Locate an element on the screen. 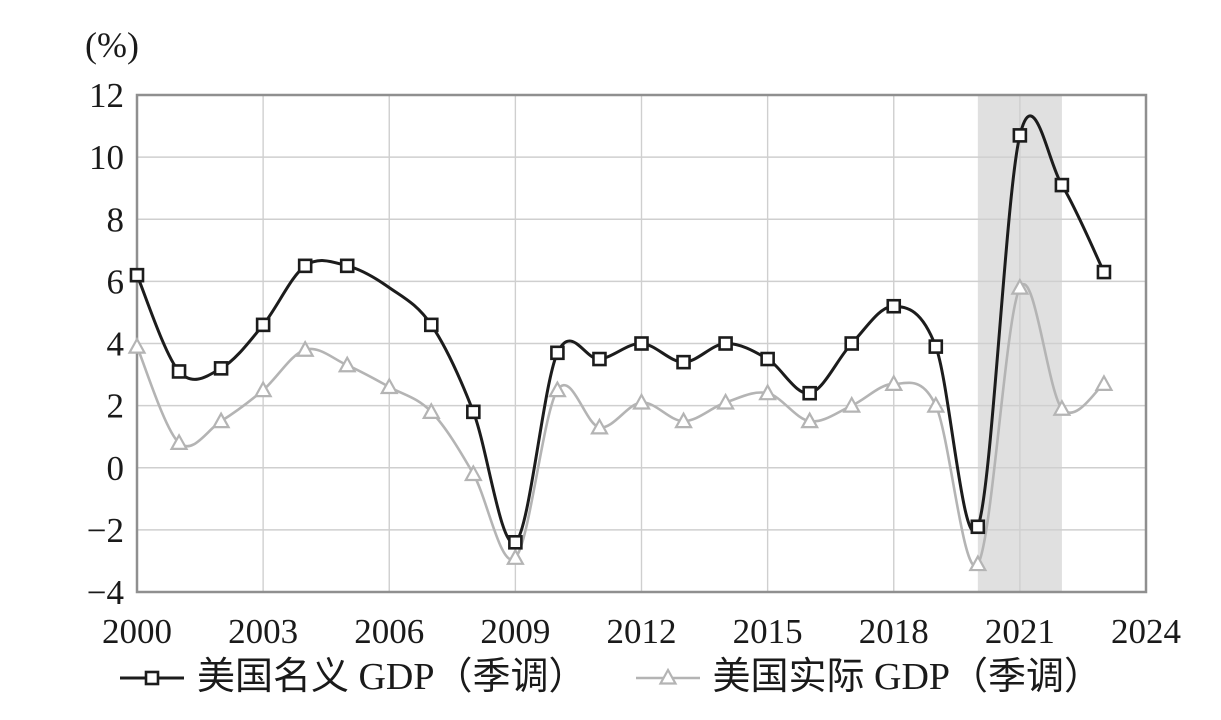  nominal-gdp-legend-marker-icon is located at coordinates (151, 678).